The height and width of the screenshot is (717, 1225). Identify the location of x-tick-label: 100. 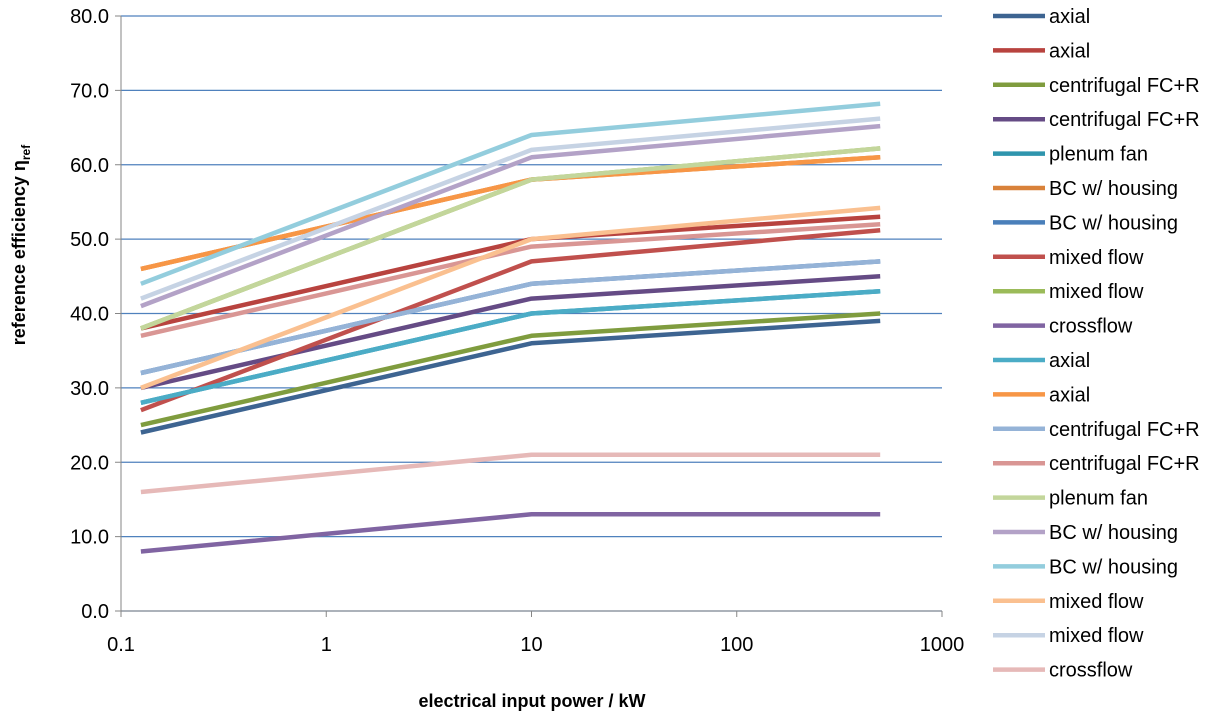
(736, 645).